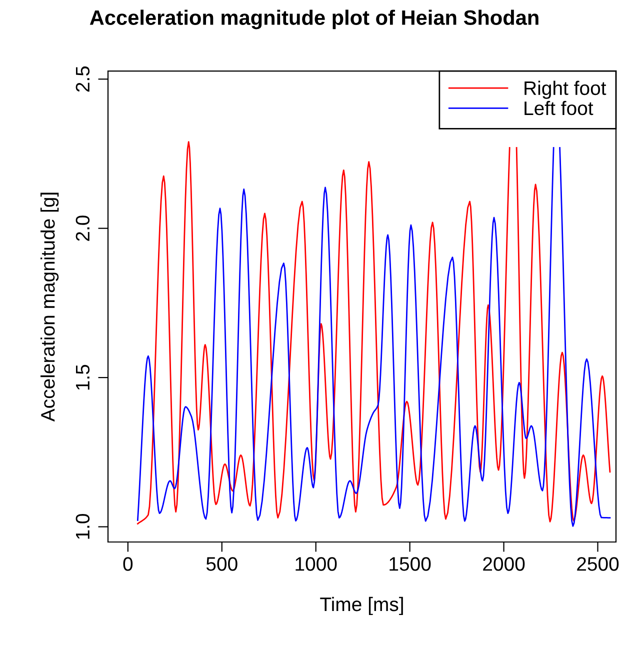 This screenshot has height=646, width=629. Describe the element at coordinates (559, 108) in the screenshot. I see `legend-label: Left foot` at that location.